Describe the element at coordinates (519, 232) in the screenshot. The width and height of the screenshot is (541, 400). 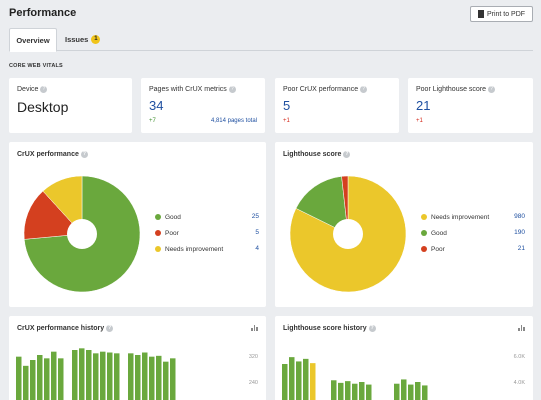
I see `legend-value: 190` at that location.